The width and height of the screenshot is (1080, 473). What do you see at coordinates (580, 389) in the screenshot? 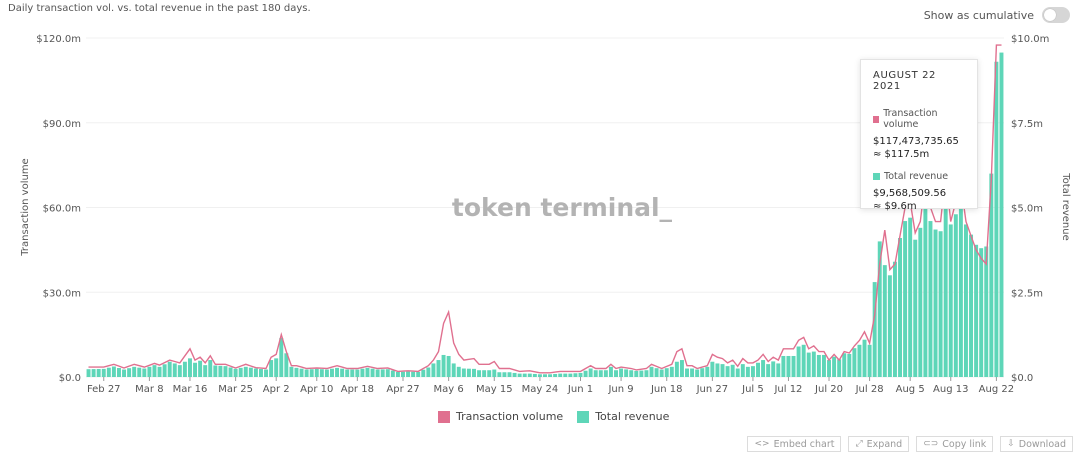
I see `x-tick-label: Jun 1` at bounding box center [580, 389].